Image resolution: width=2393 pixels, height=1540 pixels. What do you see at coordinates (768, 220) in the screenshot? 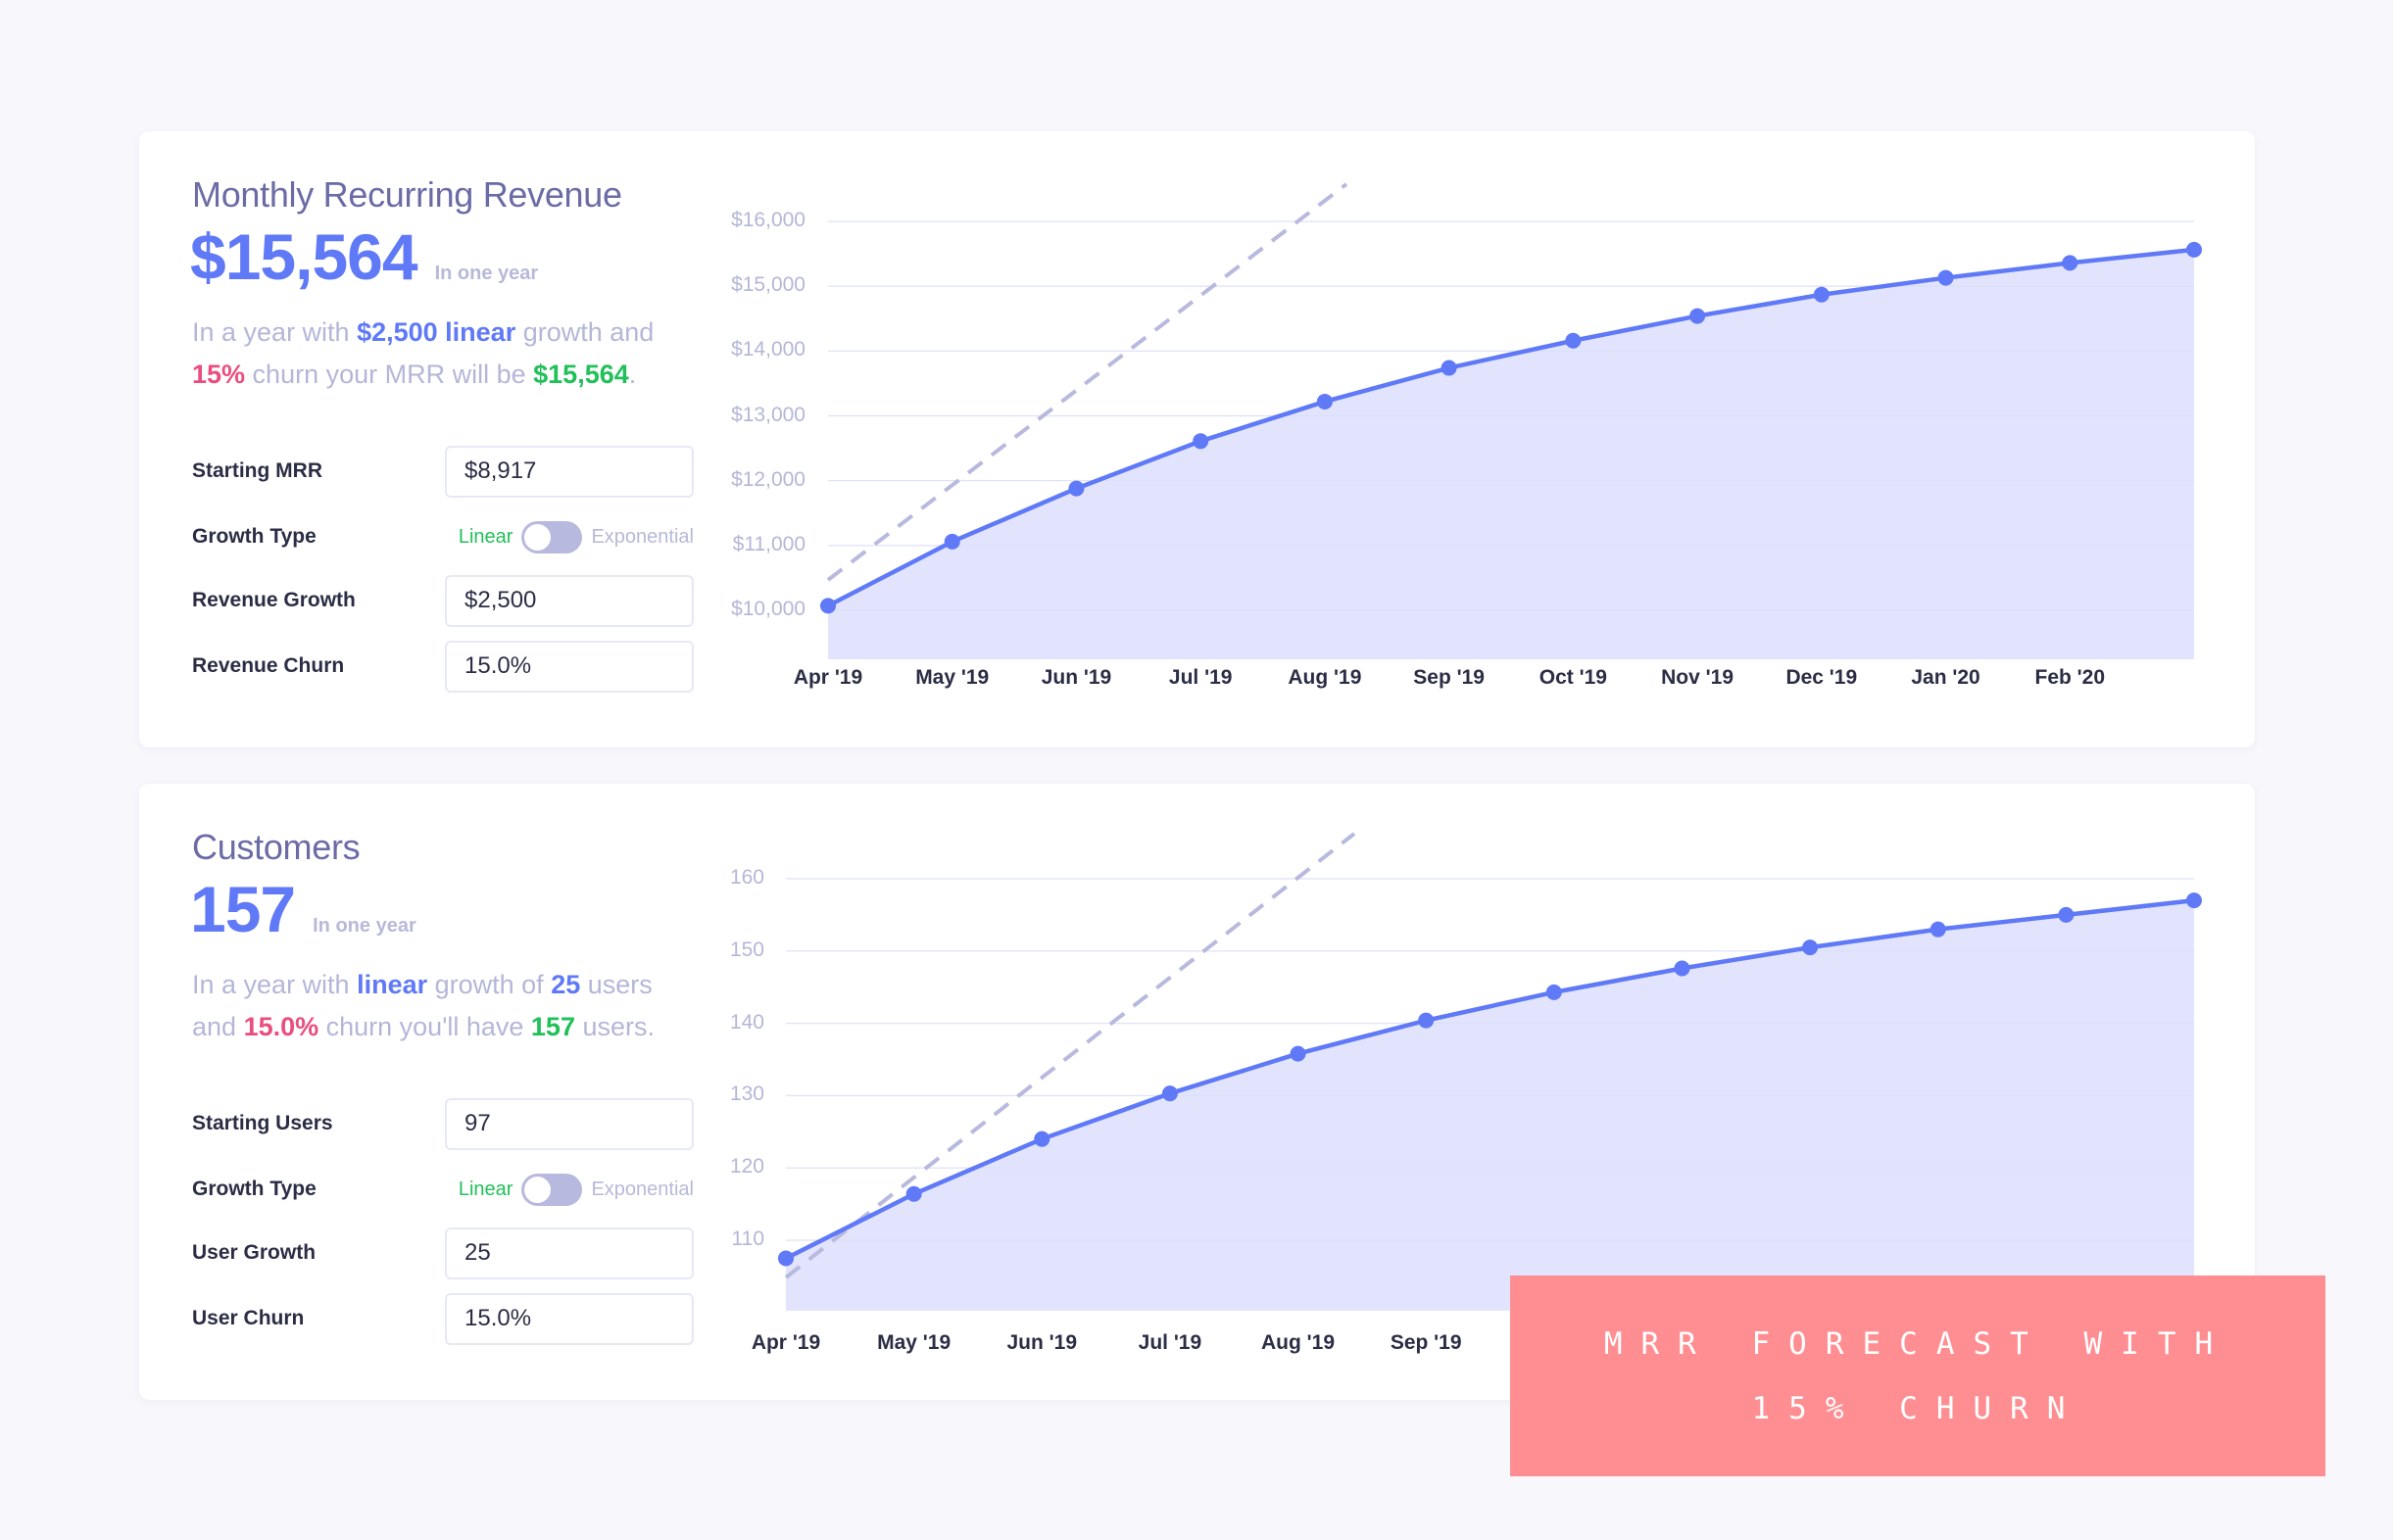
I see `y-axis-label: $16,000` at bounding box center [768, 220].